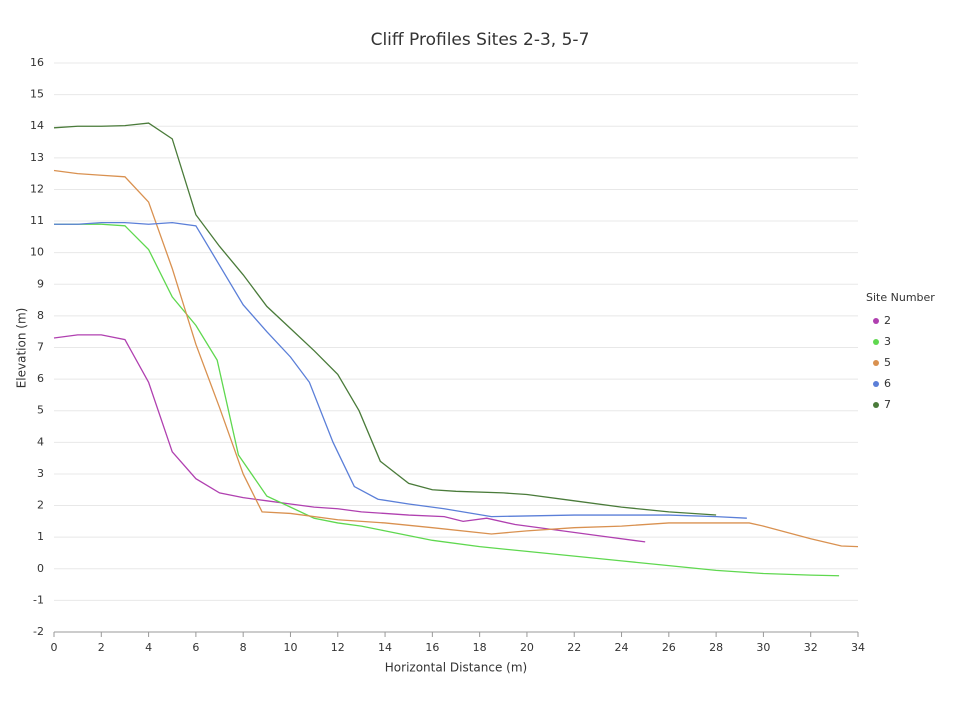 This screenshot has width=960, height=712. What do you see at coordinates (40, 410) in the screenshot?
I see `y-tick-label: 5` at bounding box center [40, 410].